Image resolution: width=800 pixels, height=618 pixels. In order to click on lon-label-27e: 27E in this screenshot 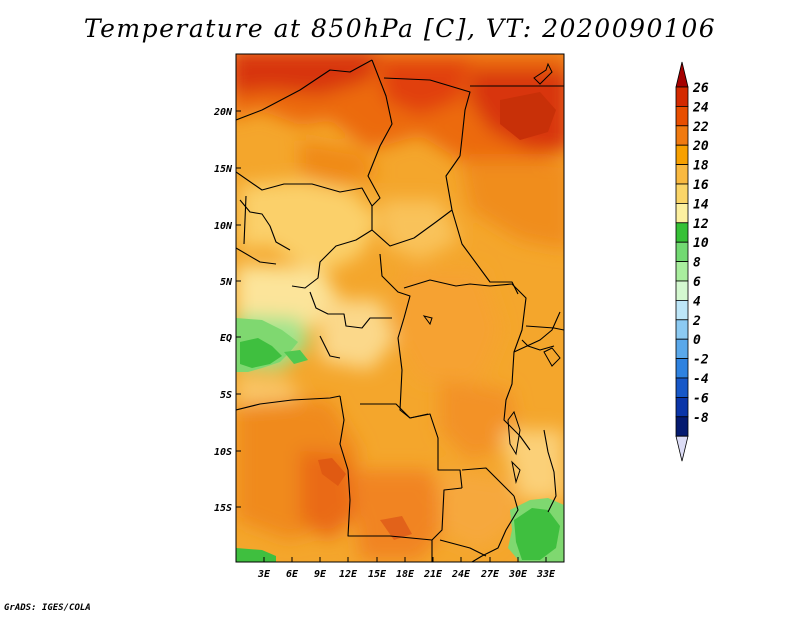, I will do `click(490, 574)`.